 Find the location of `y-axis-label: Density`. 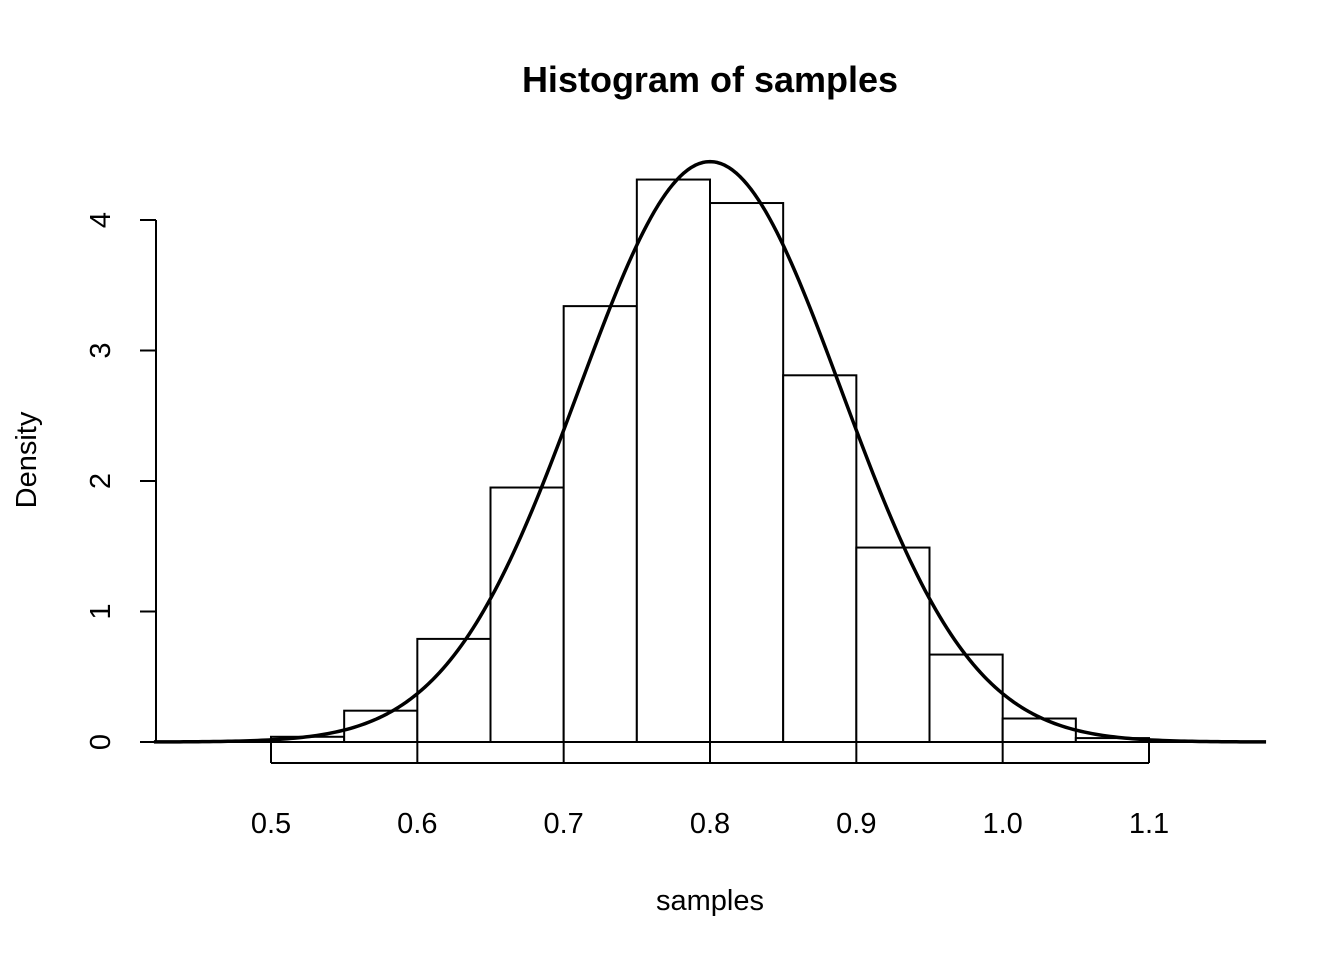

y-axis-label: Density is located at coordinates (27, 459).